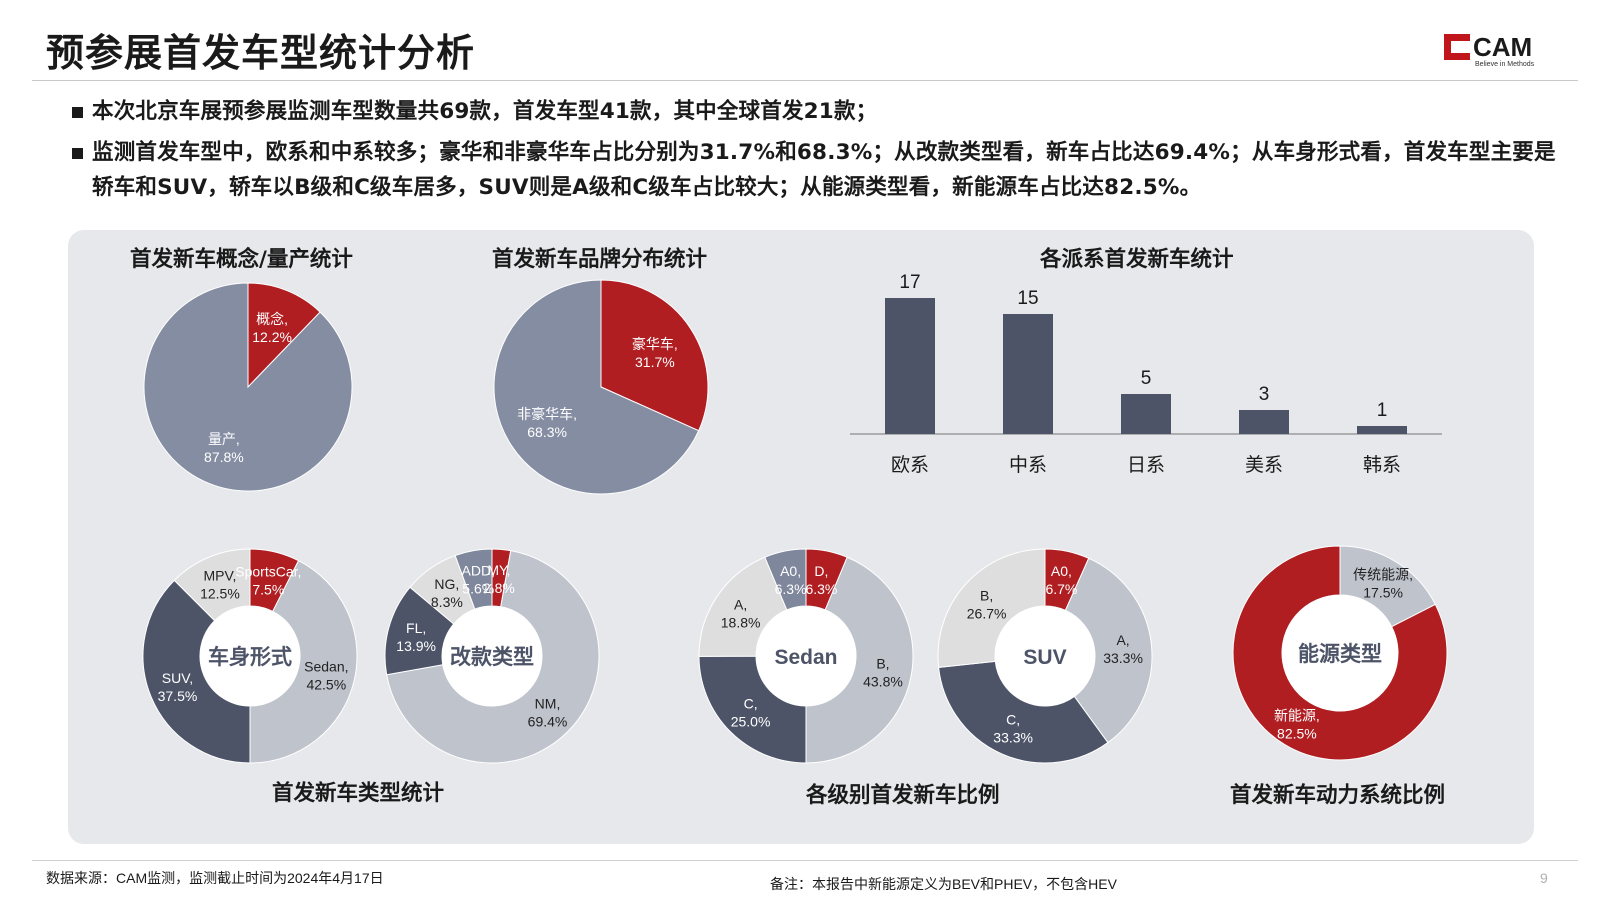 Image resolution: width=1600 pixels, height=900 pixels. What do you see at coordinates (220, 593) in the screenshot?
I see `body-slice-value: 12.5%` at bounding box center [220, 593].